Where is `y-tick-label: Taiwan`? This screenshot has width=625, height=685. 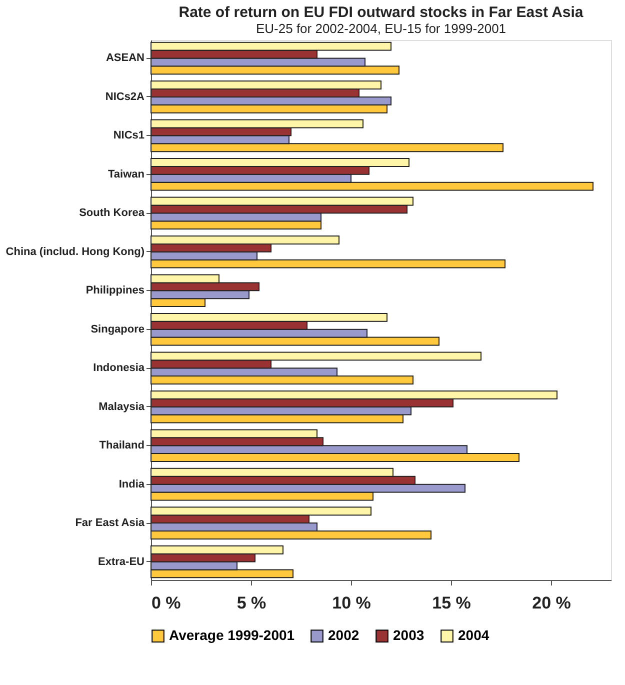
y-tick-label: Taiwan is located at coordinates (126, 174).